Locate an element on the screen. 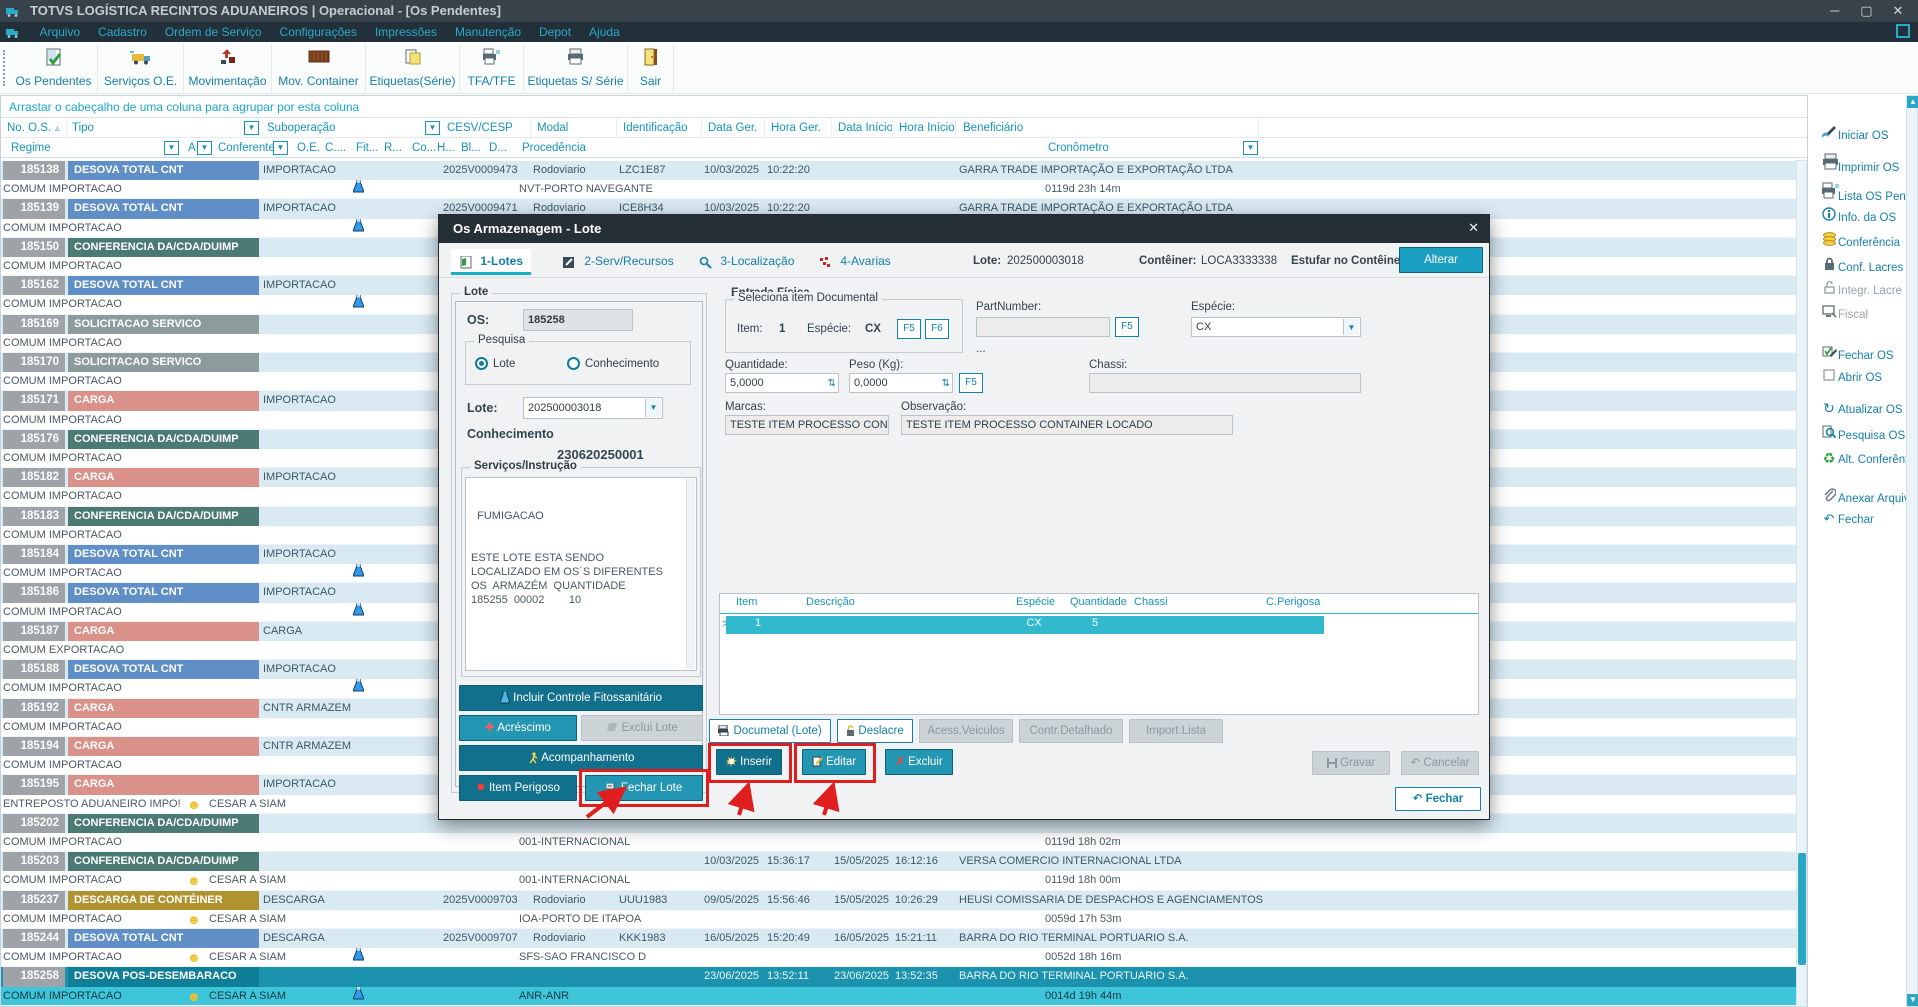 This screenshot has height=1007, width=1918. incluir-fitossanitario-button: Incluir Controle Fitossanitário is located at coordinates (581, 698).